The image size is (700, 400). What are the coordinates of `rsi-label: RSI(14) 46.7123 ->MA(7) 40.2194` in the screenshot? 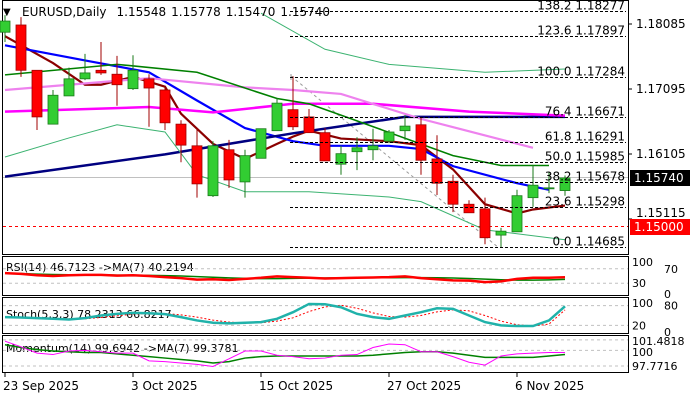 It's located at (100, 267).